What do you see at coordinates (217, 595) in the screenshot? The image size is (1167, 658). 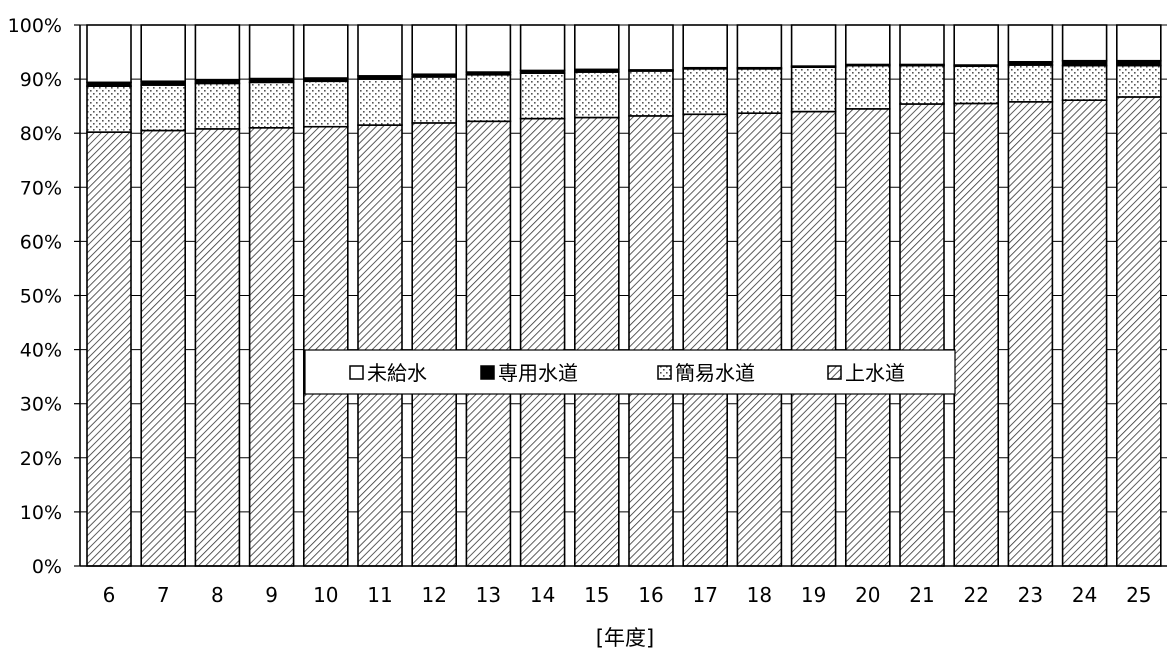 I see `x-tick-label: 8` at bounding box center [217, 595].